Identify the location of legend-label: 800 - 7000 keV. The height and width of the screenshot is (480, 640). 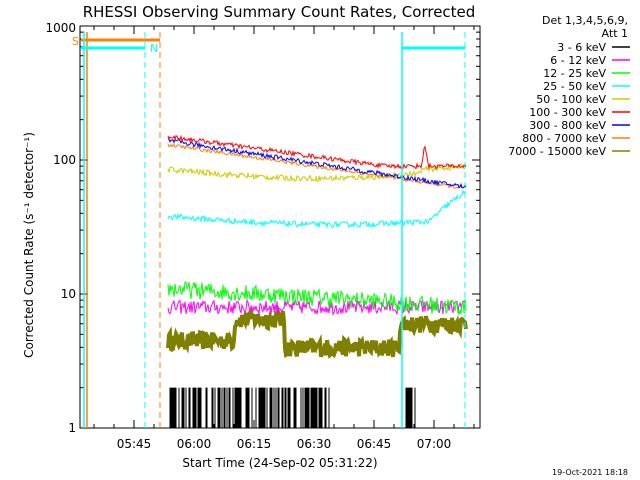
(564, 138).